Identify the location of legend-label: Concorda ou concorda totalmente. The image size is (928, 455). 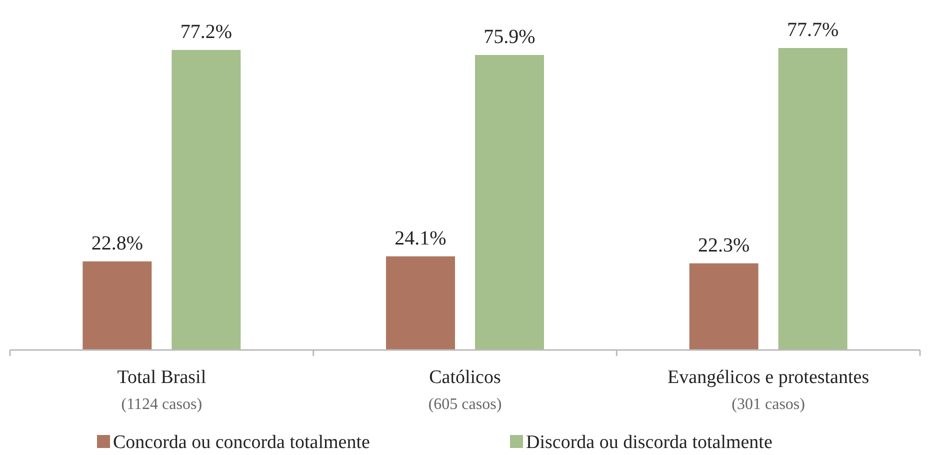
(241, 442).